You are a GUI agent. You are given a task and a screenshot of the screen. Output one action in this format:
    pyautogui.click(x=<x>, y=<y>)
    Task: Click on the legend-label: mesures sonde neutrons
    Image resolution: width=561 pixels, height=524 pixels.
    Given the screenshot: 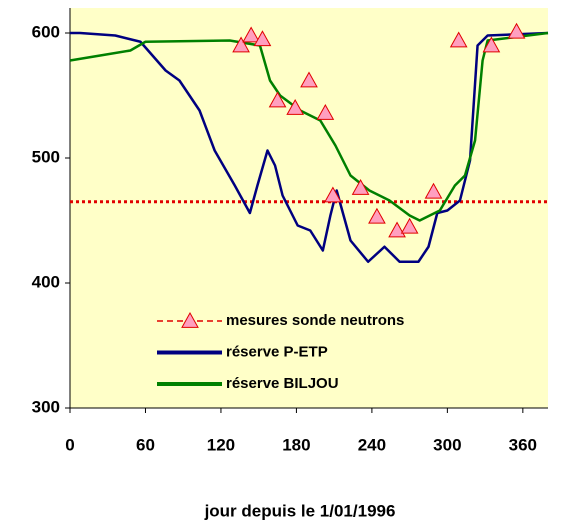 What is the action you would take?
    pyautogui.click(x=315, y=320)
    